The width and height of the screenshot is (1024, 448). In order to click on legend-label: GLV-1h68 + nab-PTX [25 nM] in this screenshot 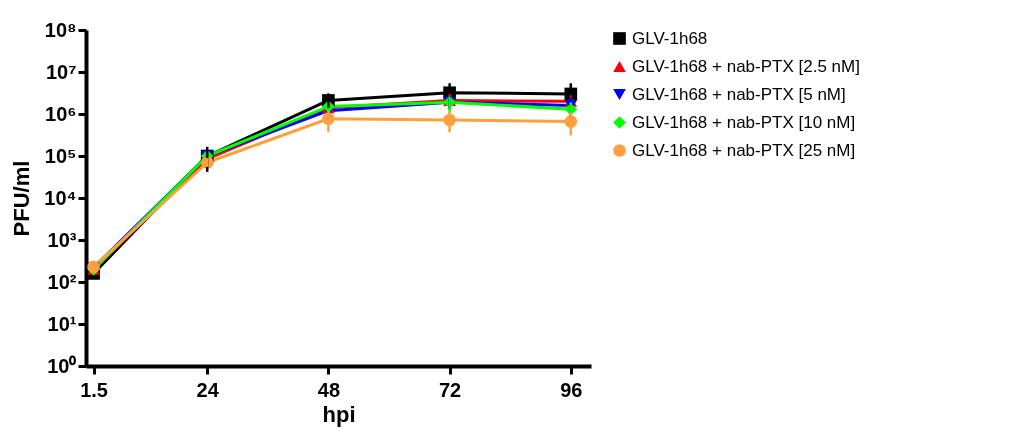, I will do `click(744, 150)`.